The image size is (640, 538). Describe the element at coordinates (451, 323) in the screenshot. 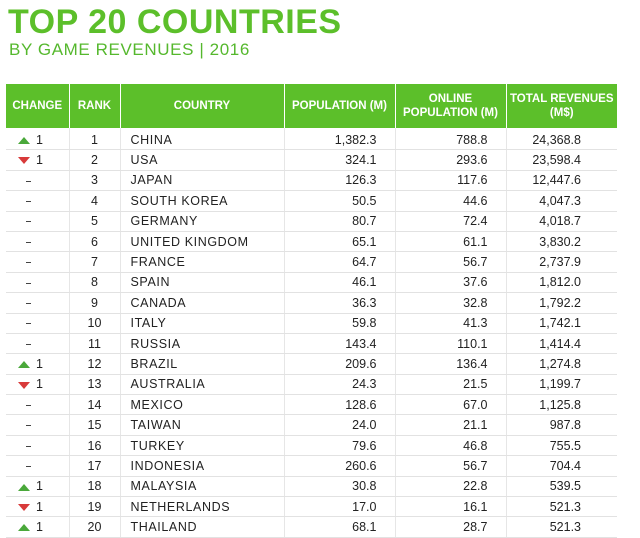

I see `online-population-cell: 41.3` at that location.